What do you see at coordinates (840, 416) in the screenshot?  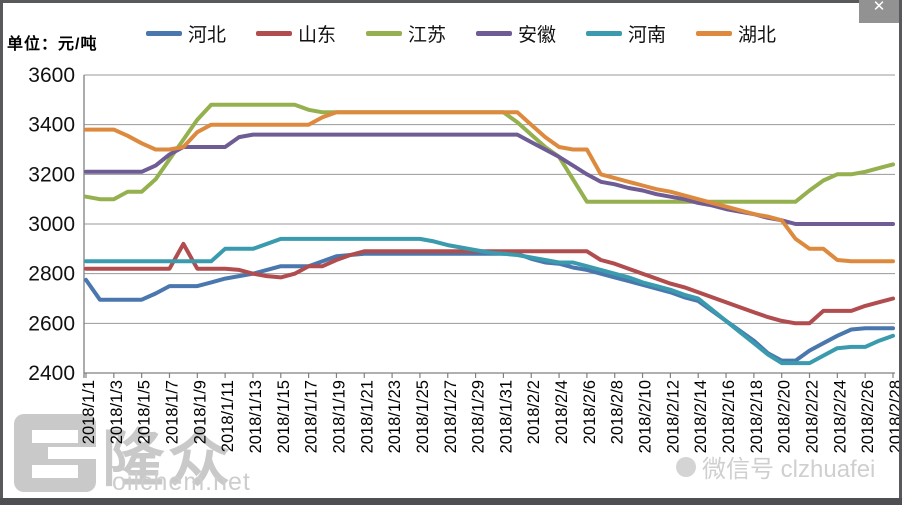 I see `x-tick-label: 2018/2/24` at bounding box center [840, 416].